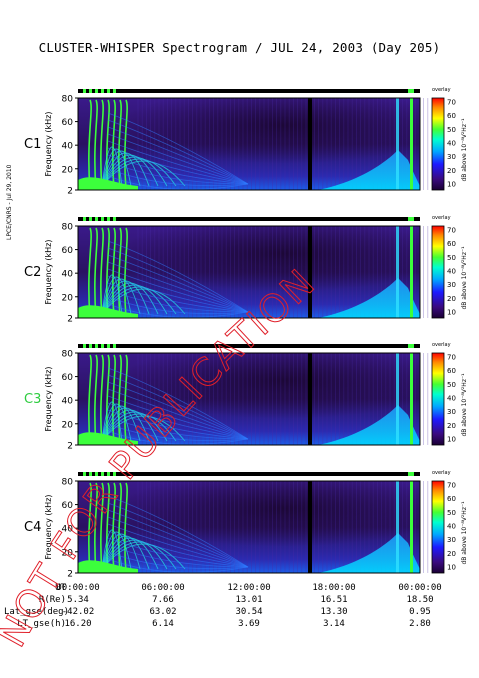  What do you see at coordinates (451, 144) in the screenshot?
I see `colorbar-tick-label: 40` at bounding box center [451, 144].